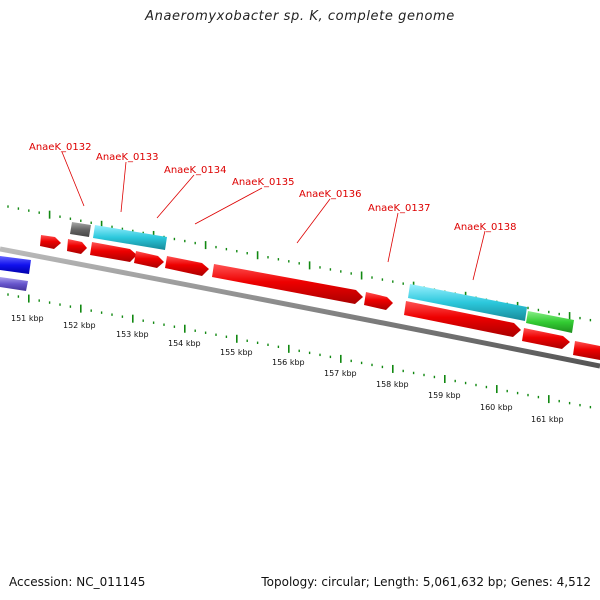 The width and height of the screenshot is (600, 600). I want to click on gene-label: AnaeK_0137, so click(399, 208).